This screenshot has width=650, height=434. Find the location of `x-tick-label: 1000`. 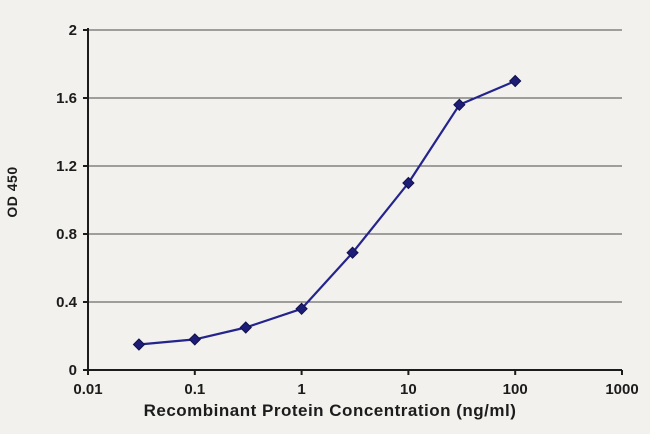

x-tick-label: 1000 is located at coordinates (621, 389).